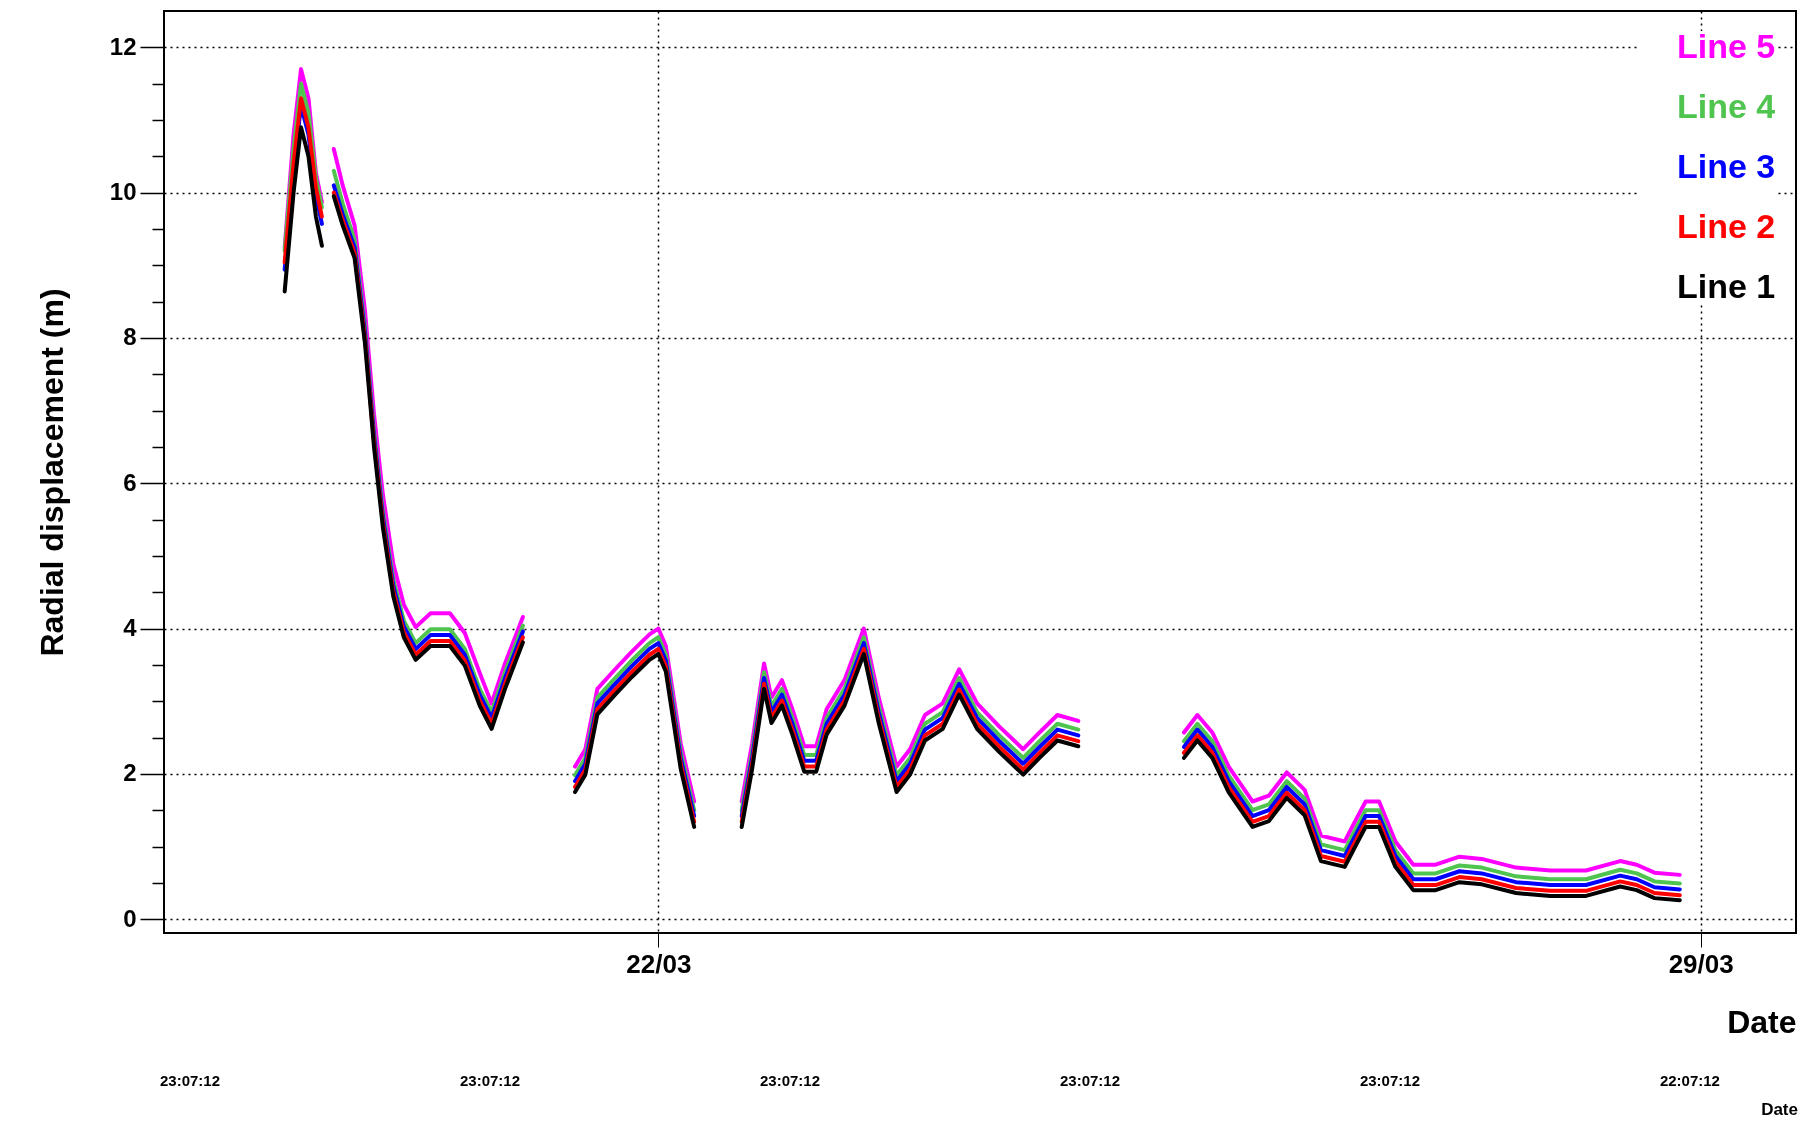 The height and width of the screenshot is (1125, 1802). What do you see at coordinates (123, 46) in the screenshot?
I see `y-tick-label: 12` at bounding box center [123, 46].